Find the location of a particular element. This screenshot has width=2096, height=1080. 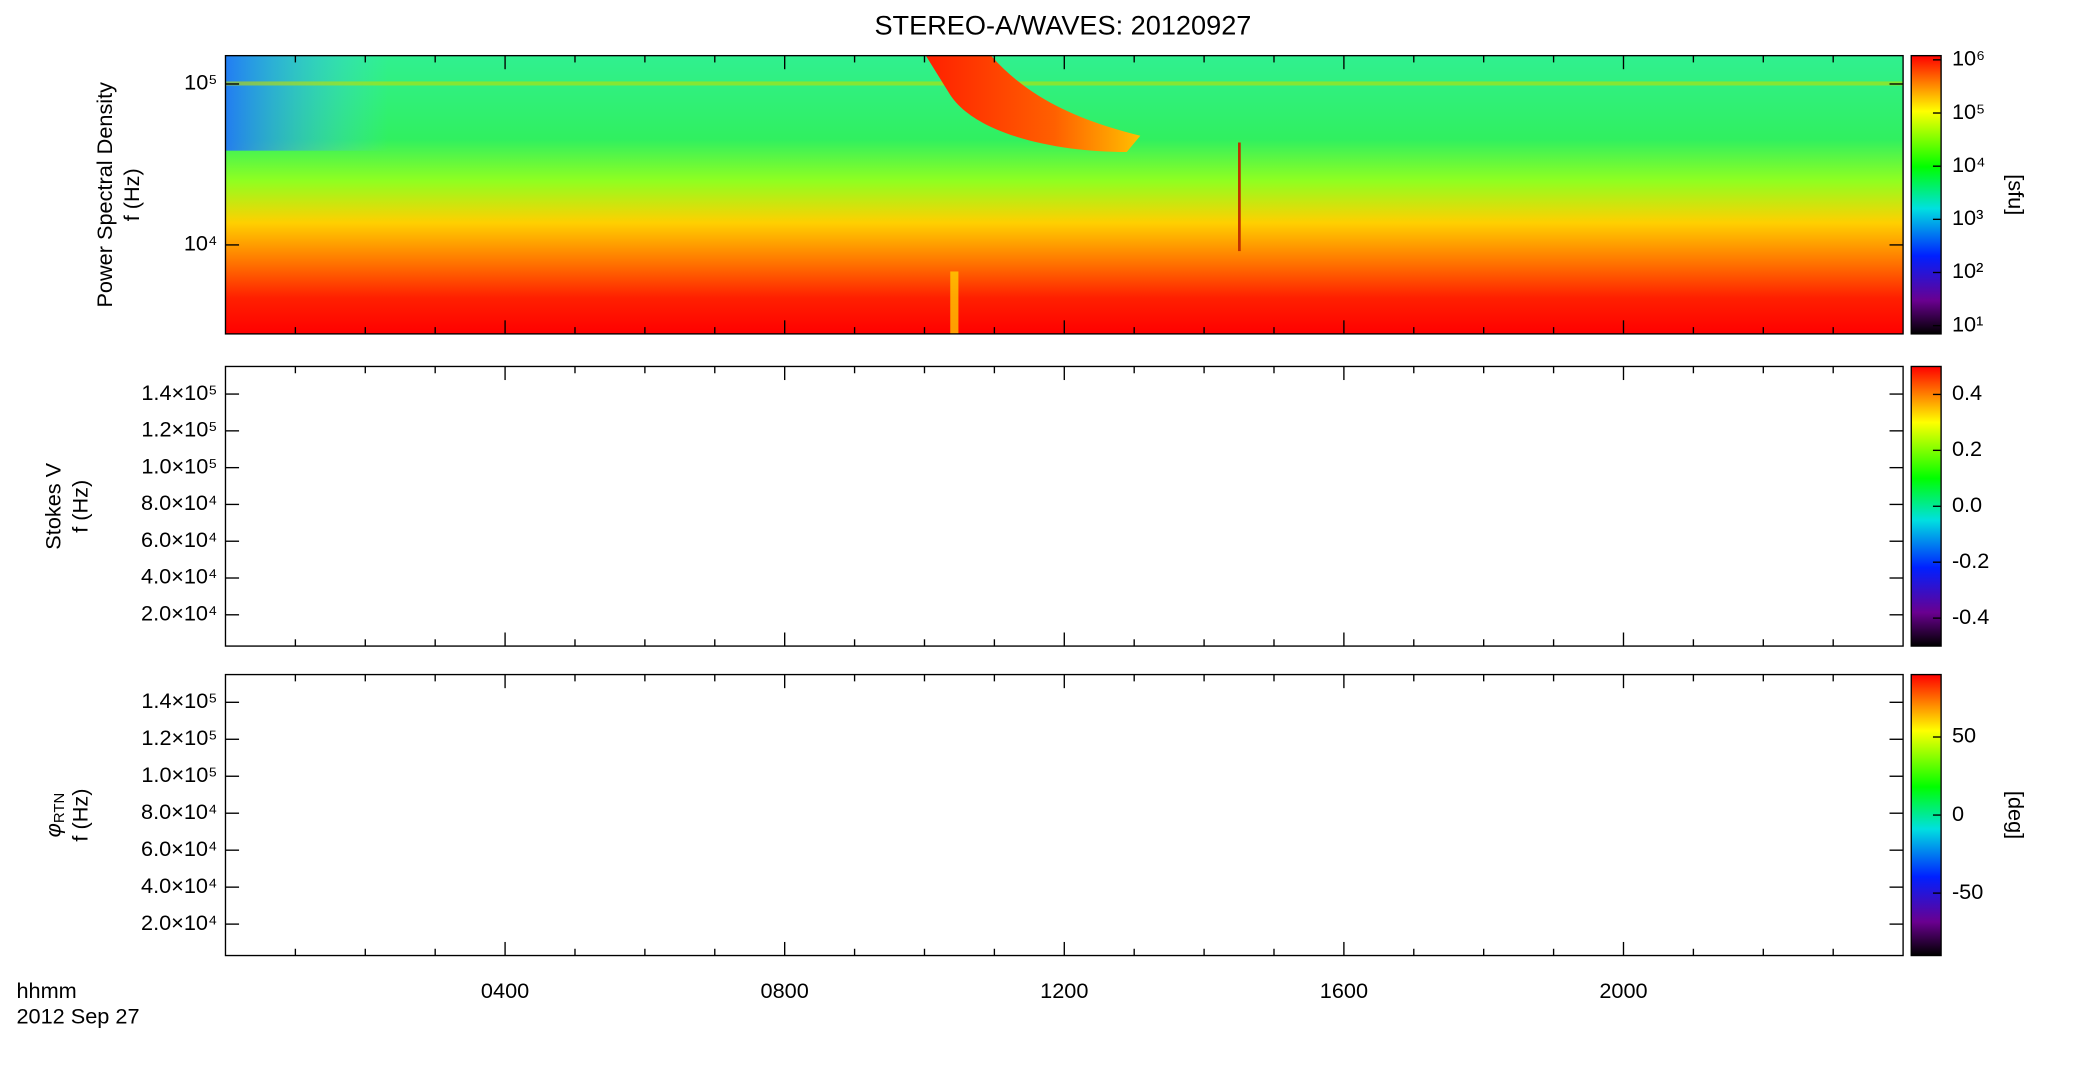

y-label-main: Power Spectral Density is located at coordinates (104, 195).